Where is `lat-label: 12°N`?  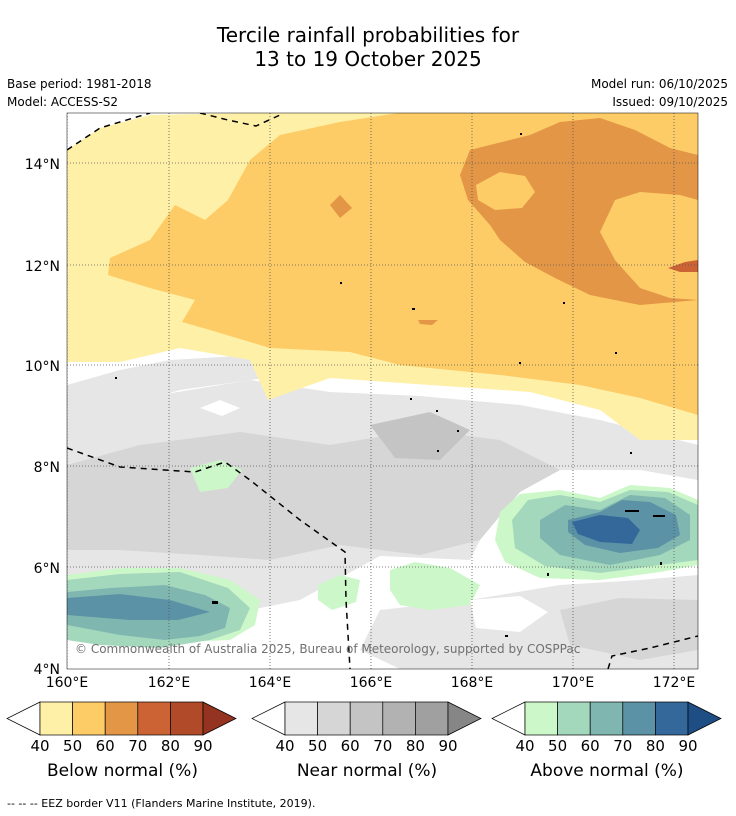
lat-label: 12°N is located at coordinates (42, 267).